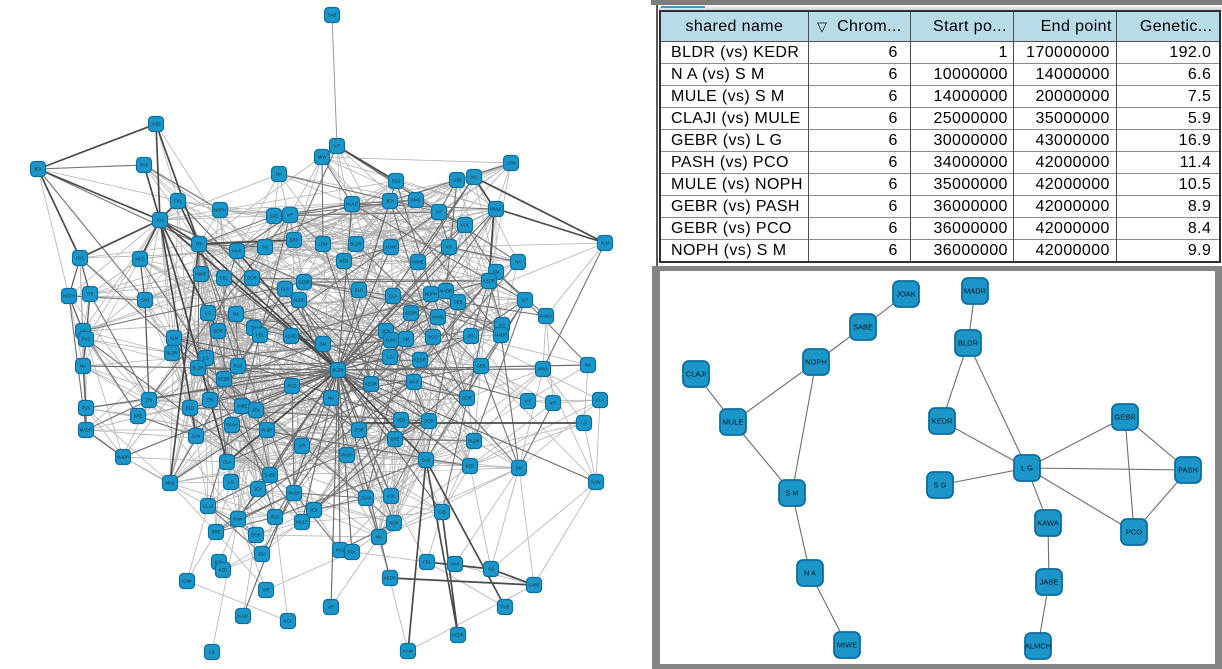 The height and width of the screenshot is (669, 1222). I want to click on svg-text: PAS, so click(340, 550).